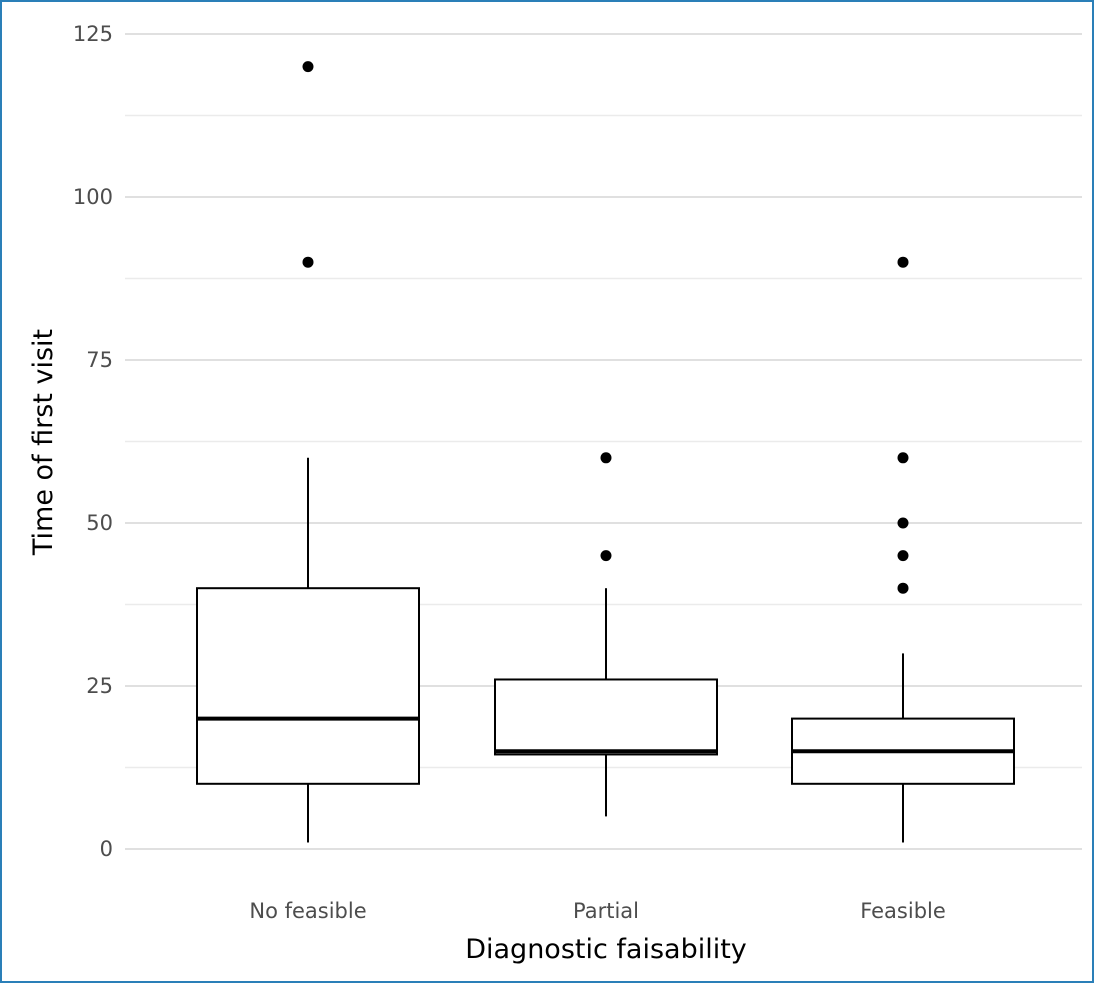 The image size is (1094, 983). I want to click on y-tick-label: 125, so click(93, 34).